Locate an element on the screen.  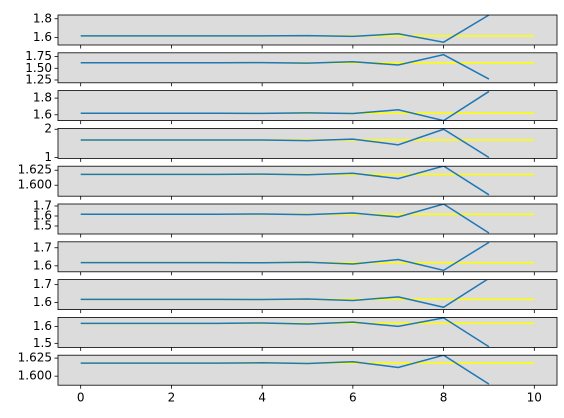
y-tick-label: 1.25 is located at coordinates (38, 79).